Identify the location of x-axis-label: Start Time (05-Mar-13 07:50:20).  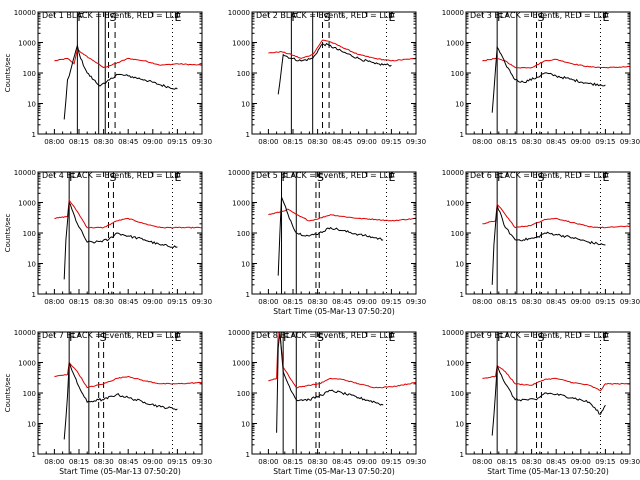
(334, 311).